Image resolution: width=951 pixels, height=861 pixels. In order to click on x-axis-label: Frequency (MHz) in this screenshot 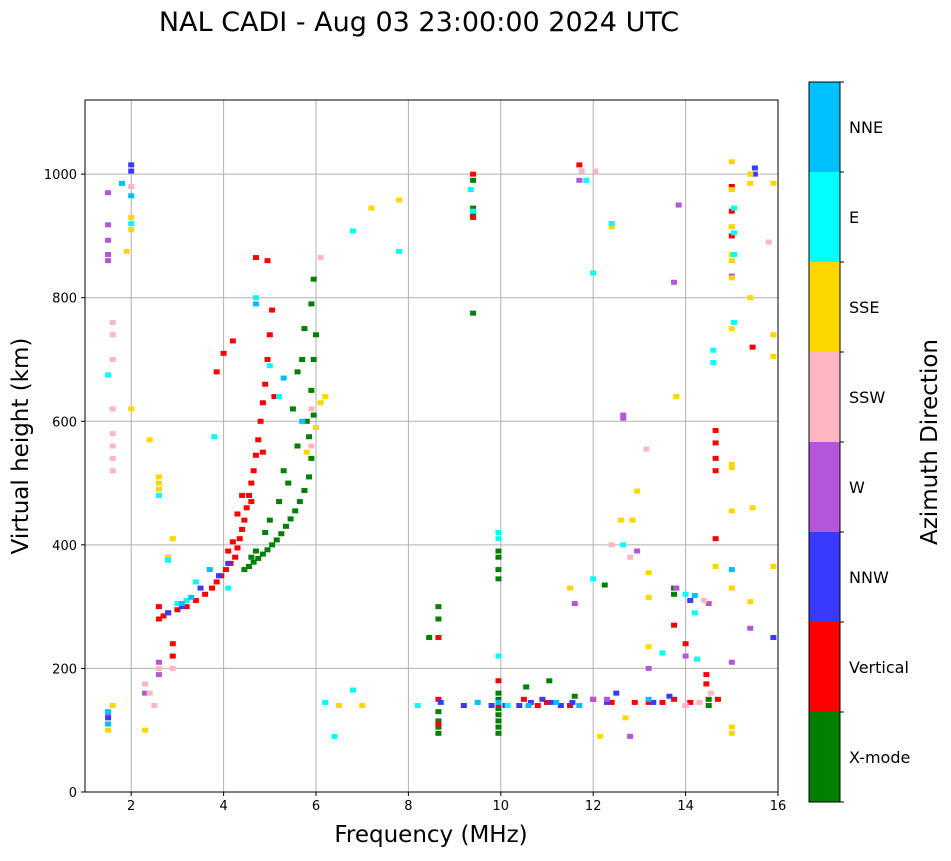, I will do `click(430, 835)`.